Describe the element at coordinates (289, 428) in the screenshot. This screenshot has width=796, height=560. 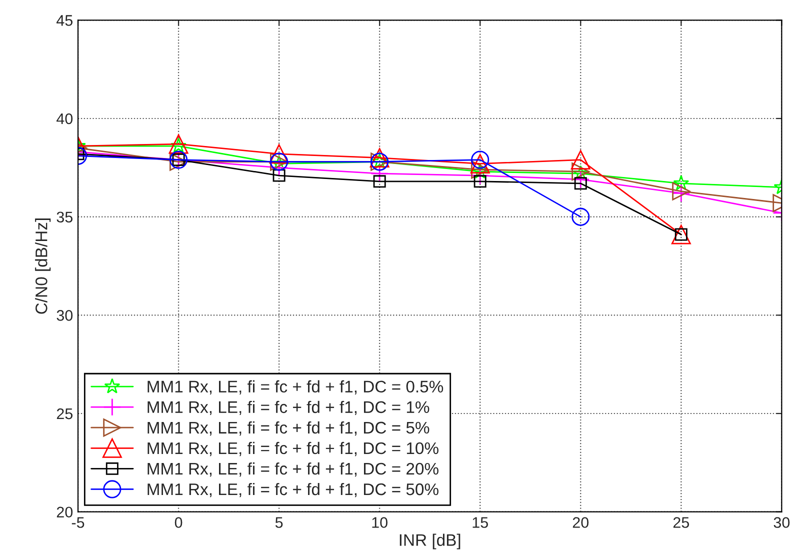
I see `legend-label: MM1 Rx, LE, fi = fc + fd + f1, DC = 5%` at that location.